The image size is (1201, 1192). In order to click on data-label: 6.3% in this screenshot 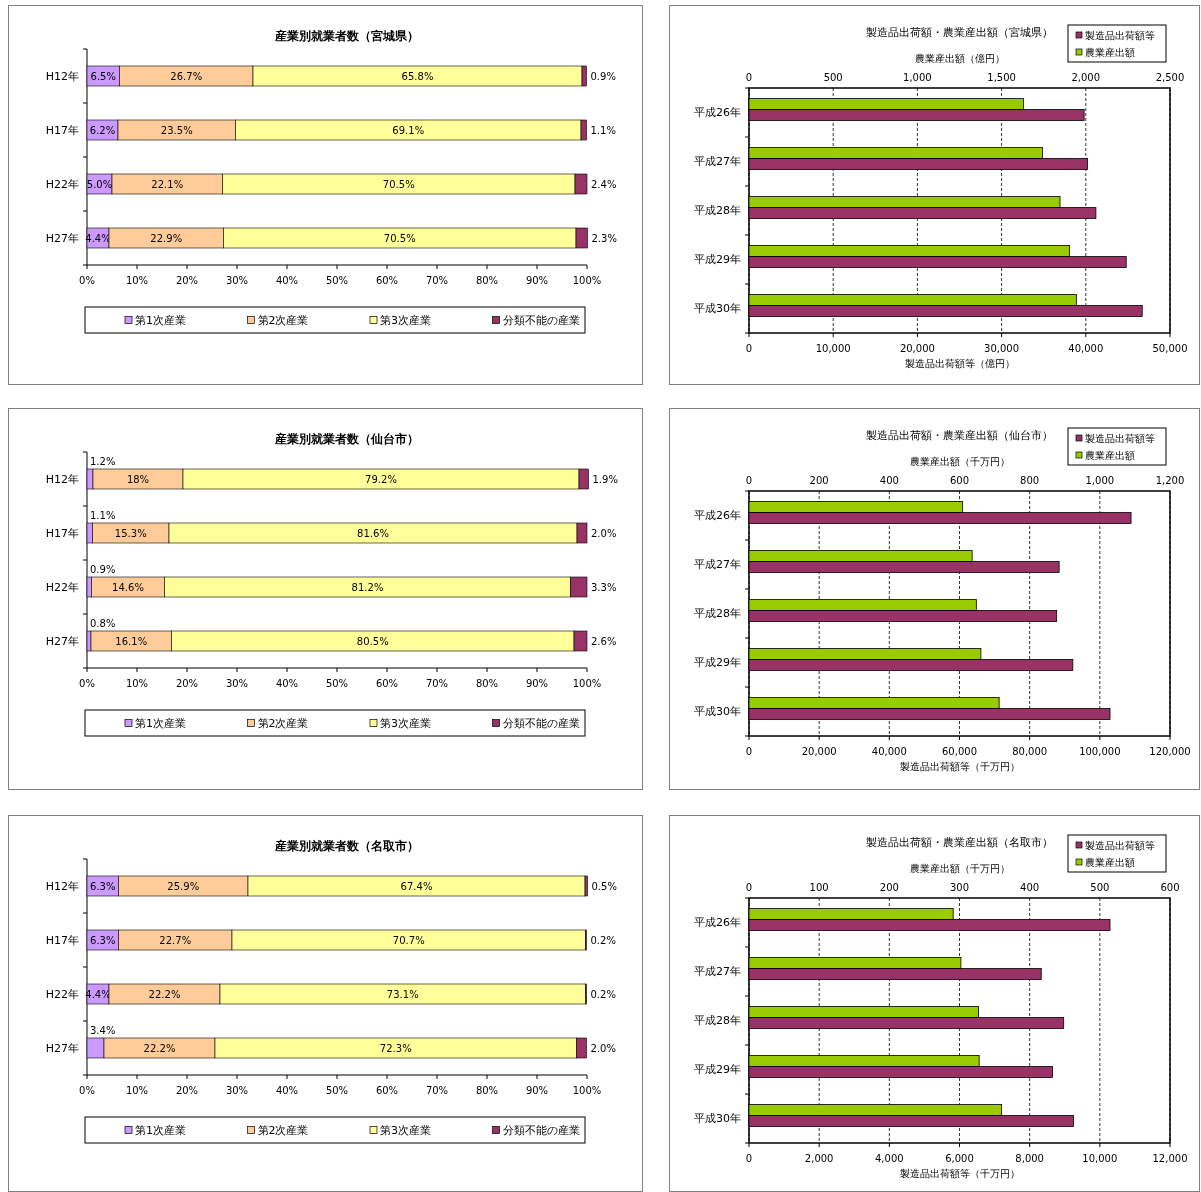, I will do `click(103, 940)`.